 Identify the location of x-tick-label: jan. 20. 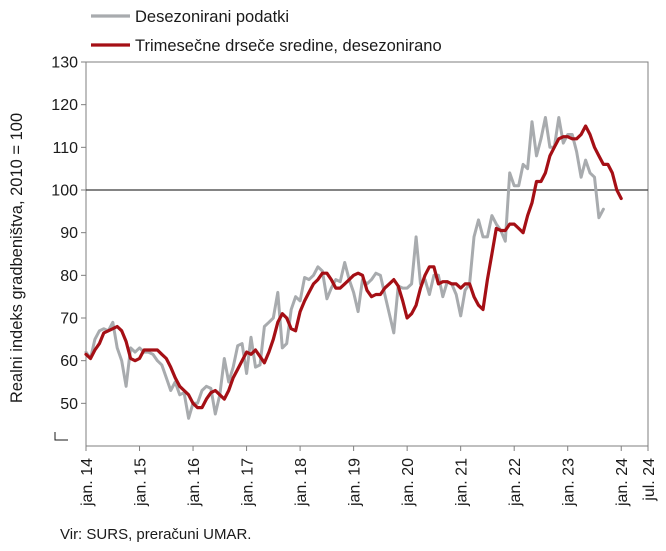
(408, 482).